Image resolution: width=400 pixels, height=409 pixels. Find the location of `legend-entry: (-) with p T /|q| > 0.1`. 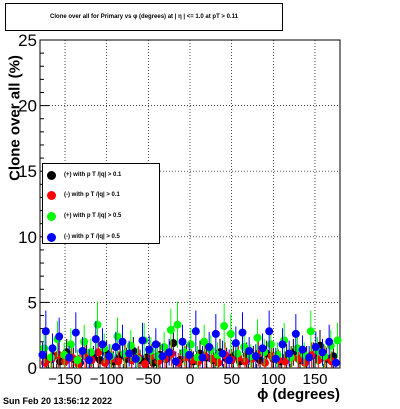

legend-entry: (-) with p T /|q| > 0.1 is located at coordinates (83, 195).